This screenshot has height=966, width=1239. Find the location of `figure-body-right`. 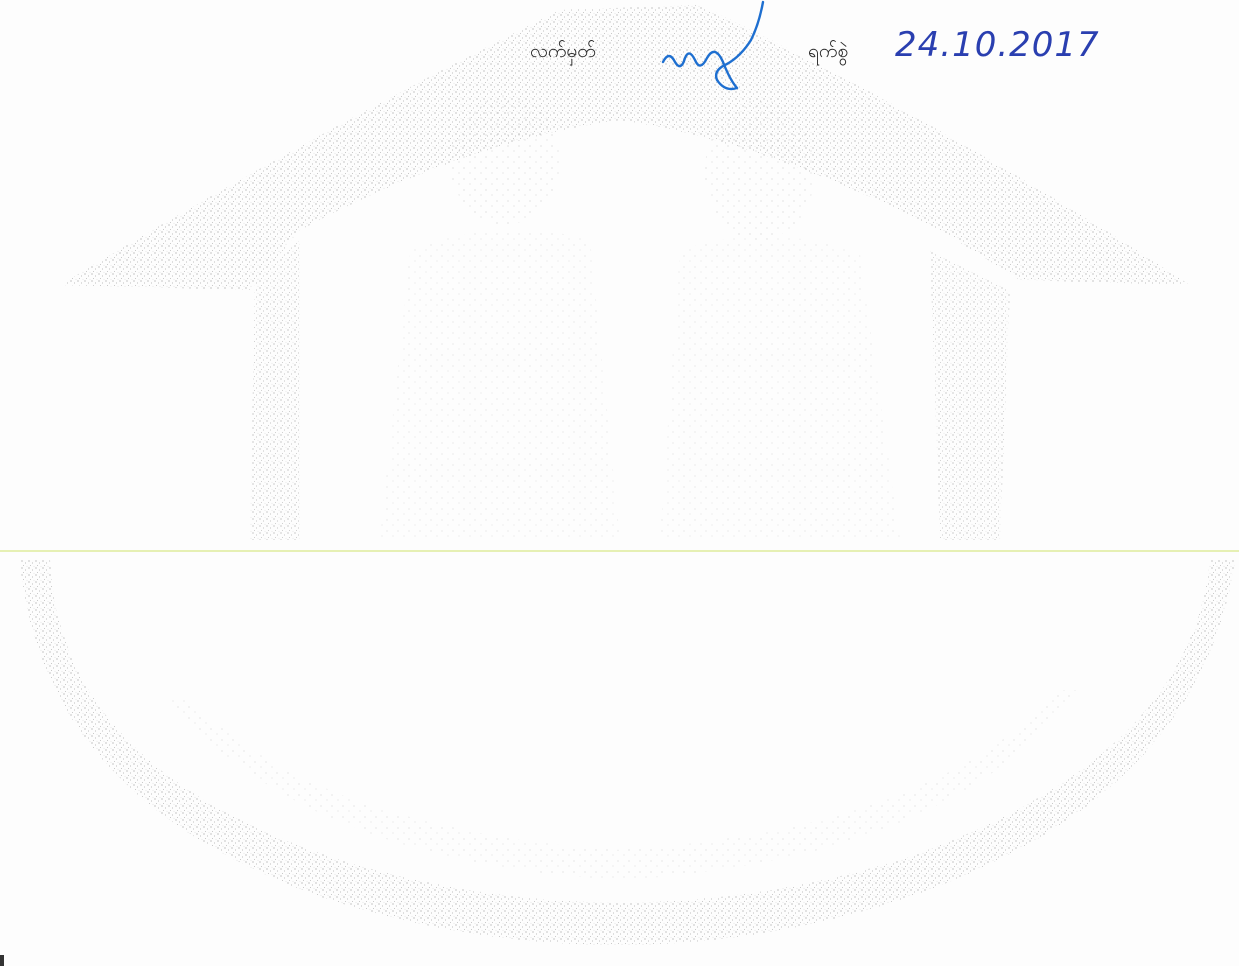

figure-body-right is located at coordinates (780, 388).